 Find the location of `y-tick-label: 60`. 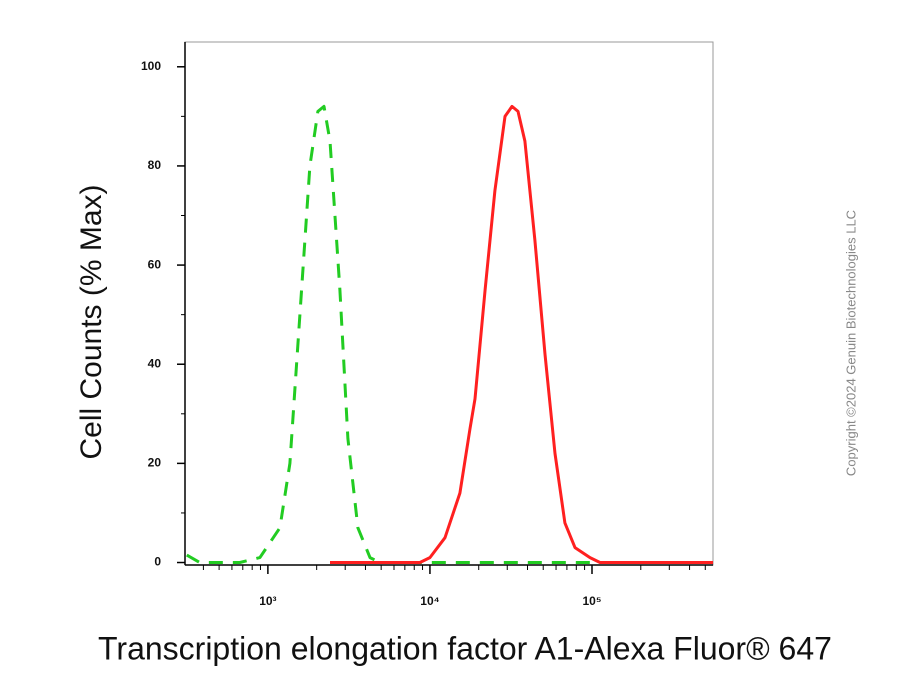

y-tick-label: 60 is located at coordinates (155, 264).